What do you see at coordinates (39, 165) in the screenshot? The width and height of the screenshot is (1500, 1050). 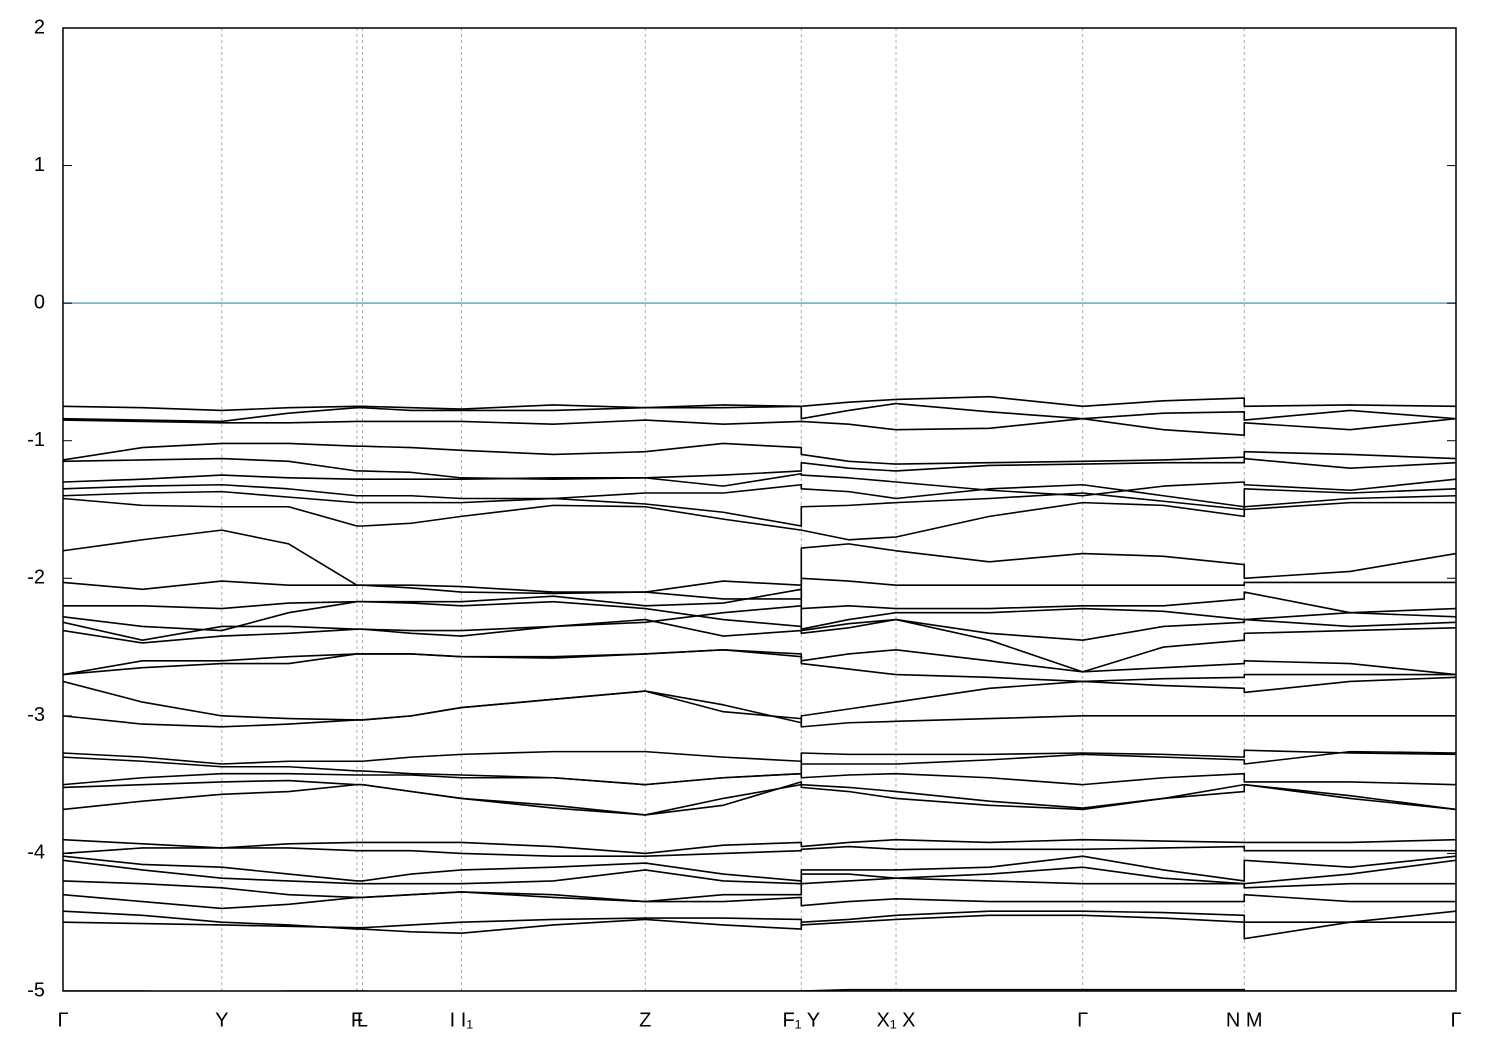 I see `y-tick-label: 1` at bounding box center [39, 165].